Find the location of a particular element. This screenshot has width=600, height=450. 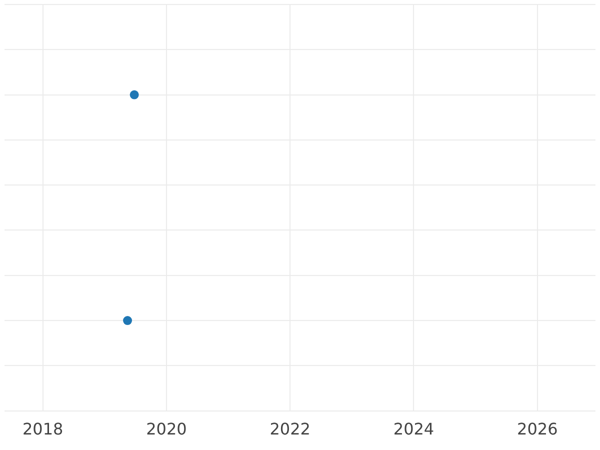

x-tick-label: 2022 is located at coordinates (290, 429).